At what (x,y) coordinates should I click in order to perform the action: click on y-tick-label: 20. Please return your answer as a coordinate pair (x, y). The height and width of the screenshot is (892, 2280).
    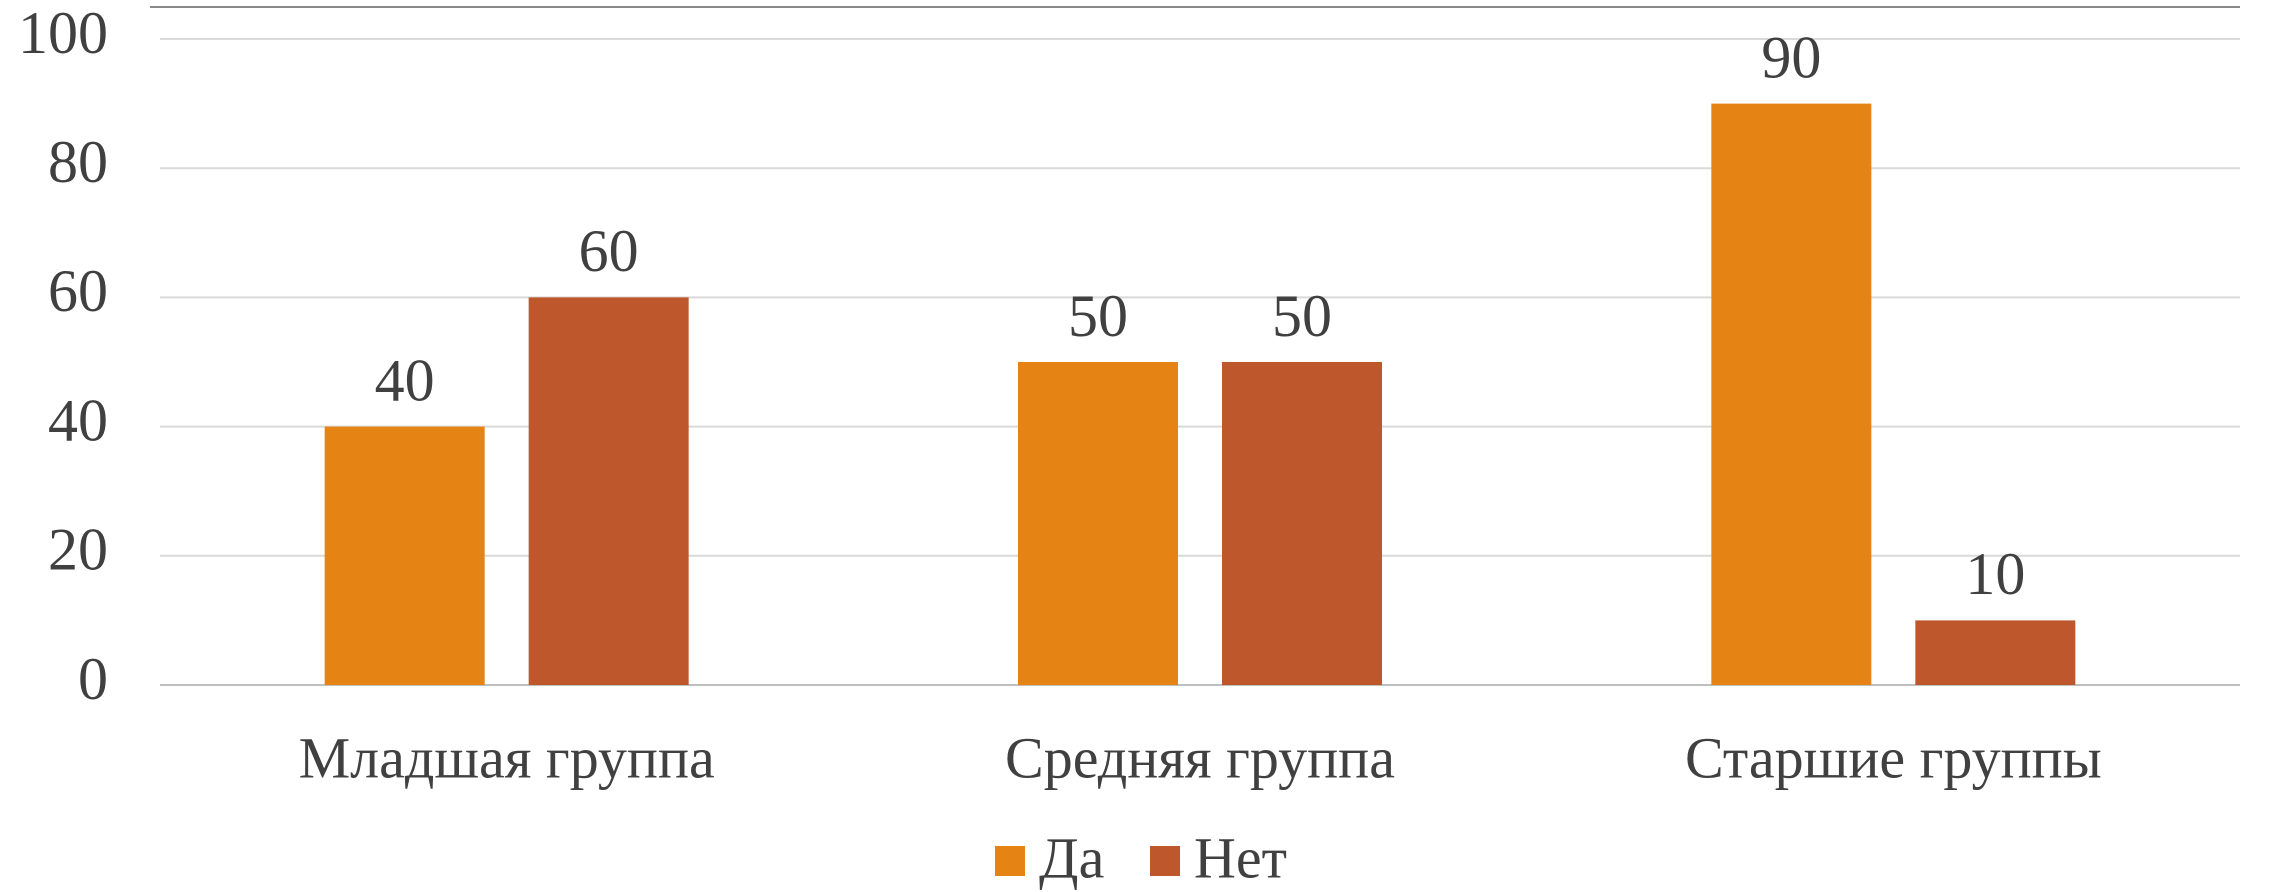
    Looking at the image, I should click on (78, 550).